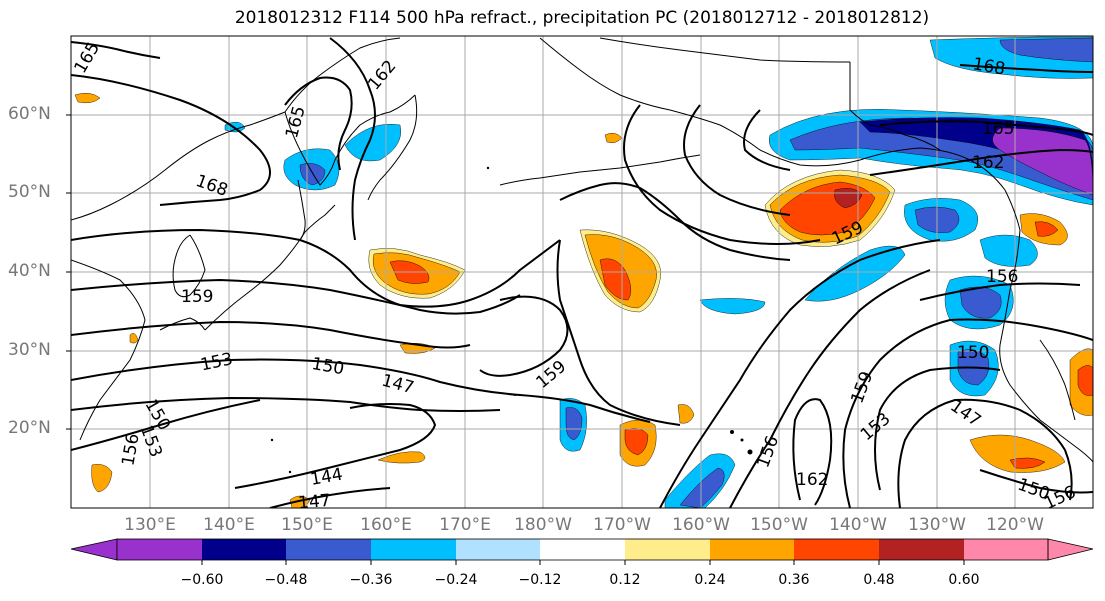 This screenshot has width=1105, height=601. I want to click on precip-neg-top-right-mid, so click(1046, 50).